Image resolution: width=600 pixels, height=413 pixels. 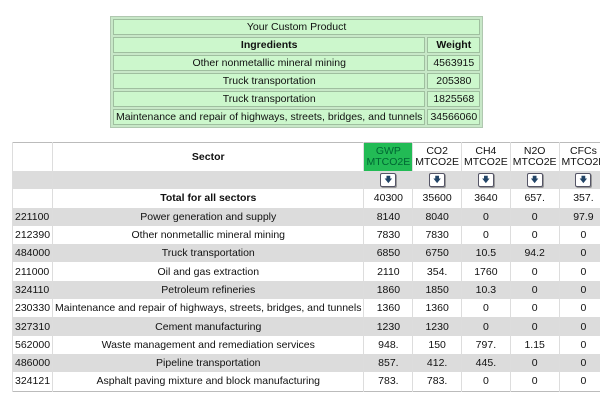 I want to click on sector-value: 412., so click(x=437, y=363).